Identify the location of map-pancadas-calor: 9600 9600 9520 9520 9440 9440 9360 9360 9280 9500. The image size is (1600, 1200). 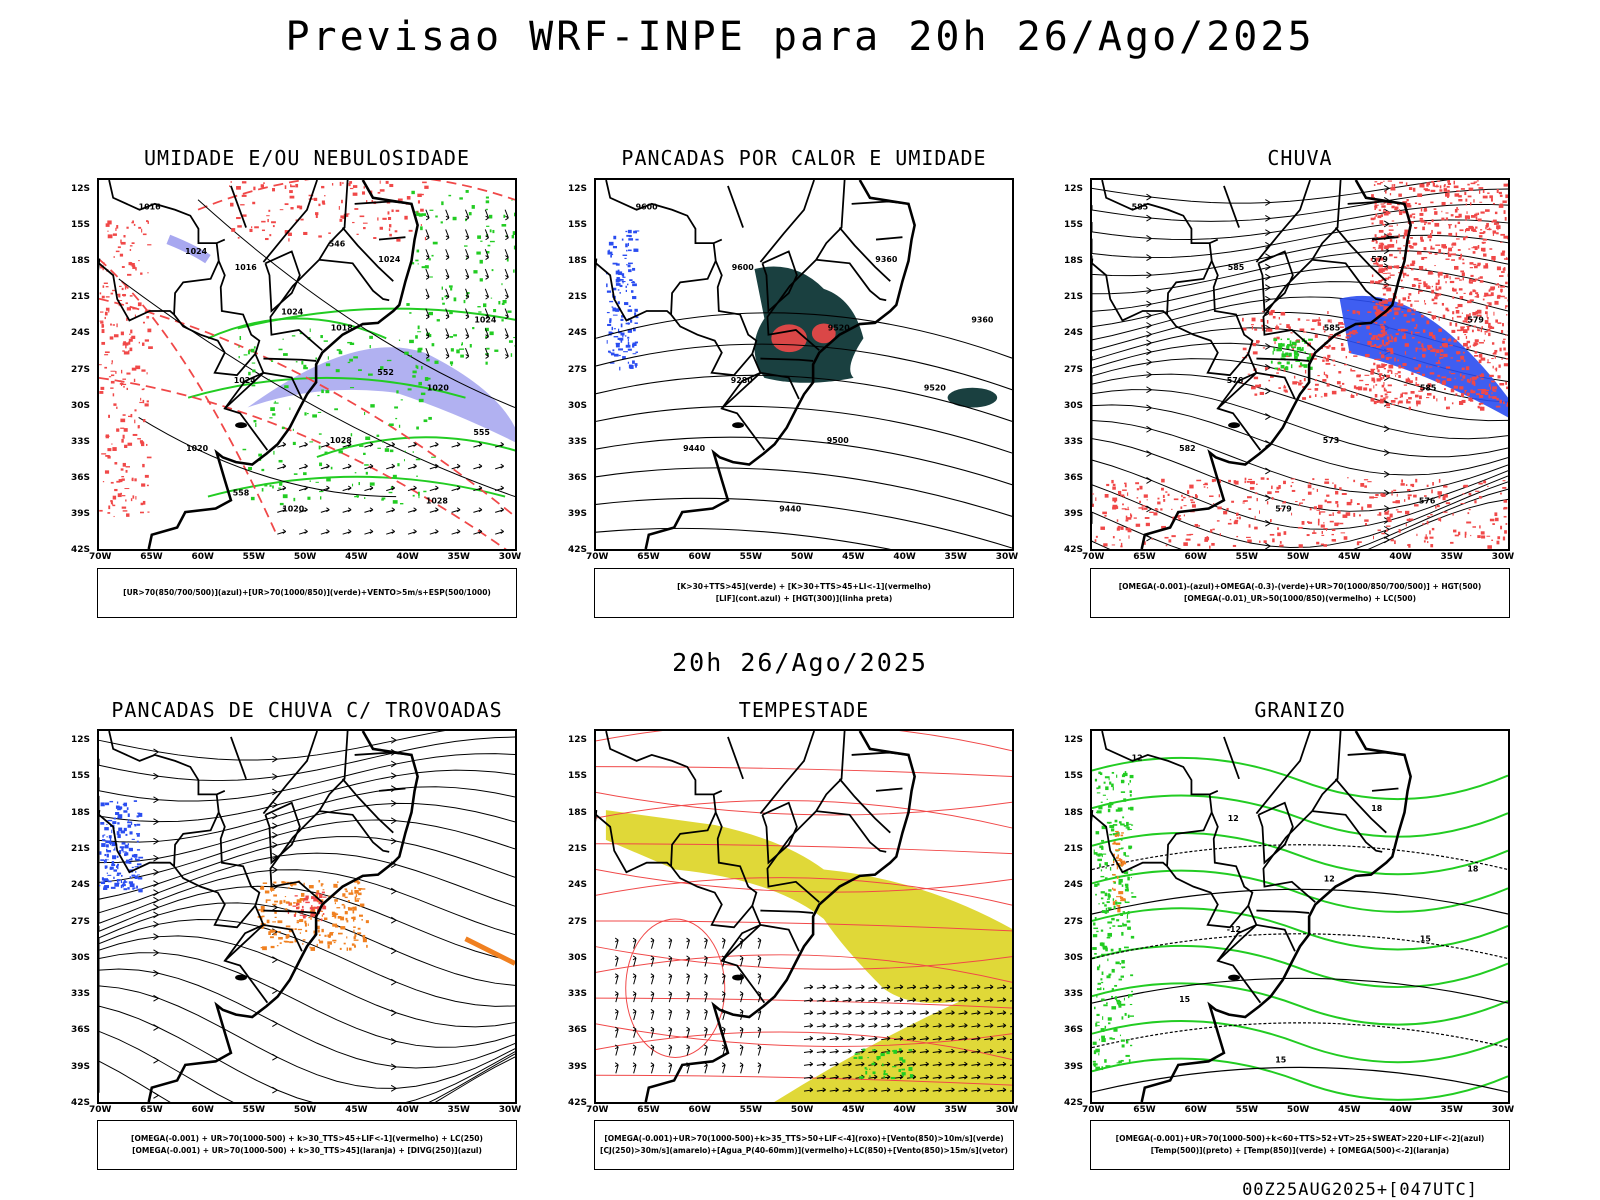
(804, 364).